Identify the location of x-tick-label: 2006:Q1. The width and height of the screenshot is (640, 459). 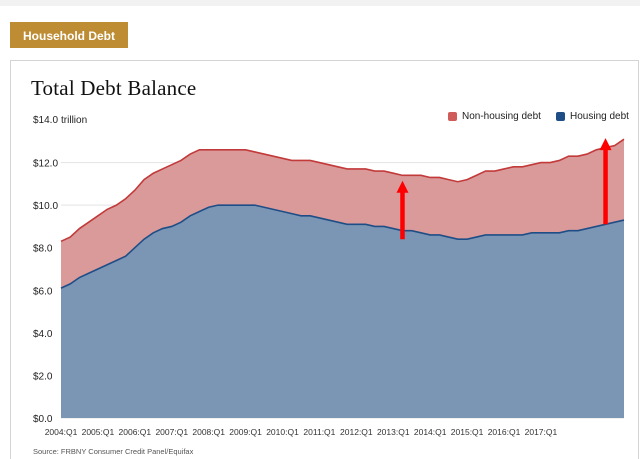
(135, 432).